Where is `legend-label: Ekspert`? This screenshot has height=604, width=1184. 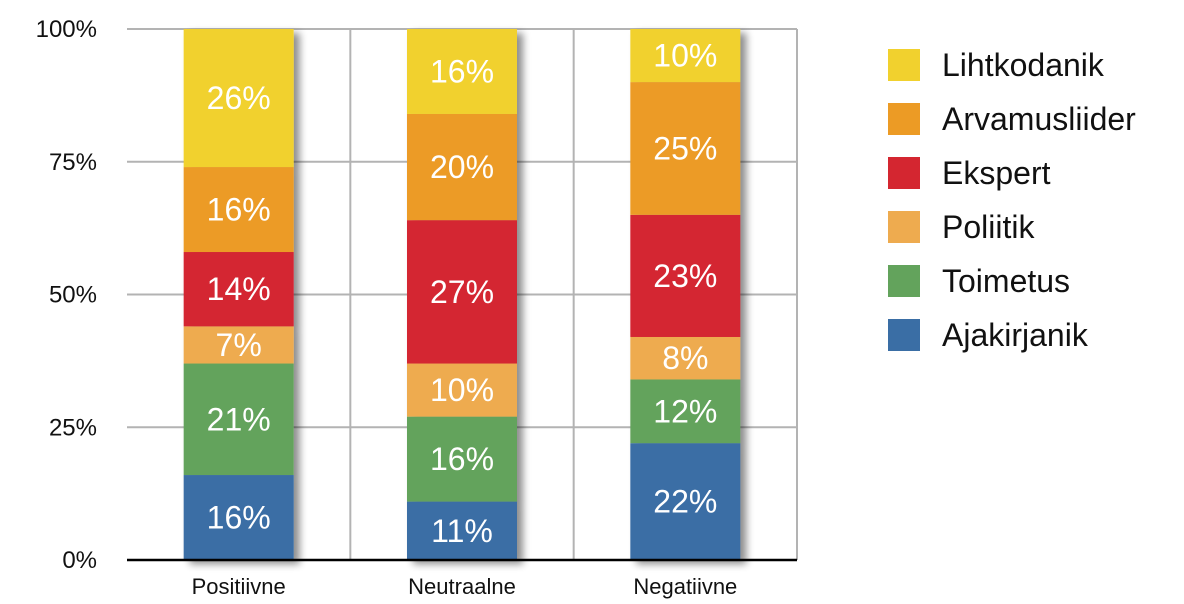
legend-label: Ekspert is located at coordinates (996, 172).